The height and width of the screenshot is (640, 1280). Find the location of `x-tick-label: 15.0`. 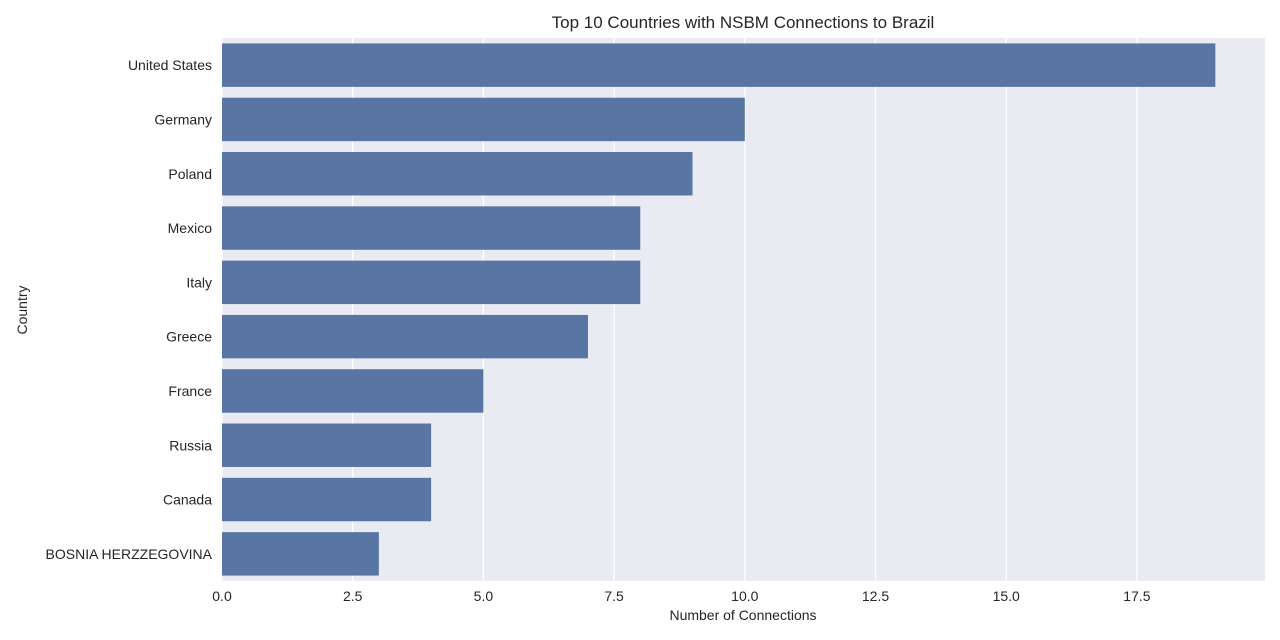

x-tick-label: 15.0 is located at coordinates (1006, 596).